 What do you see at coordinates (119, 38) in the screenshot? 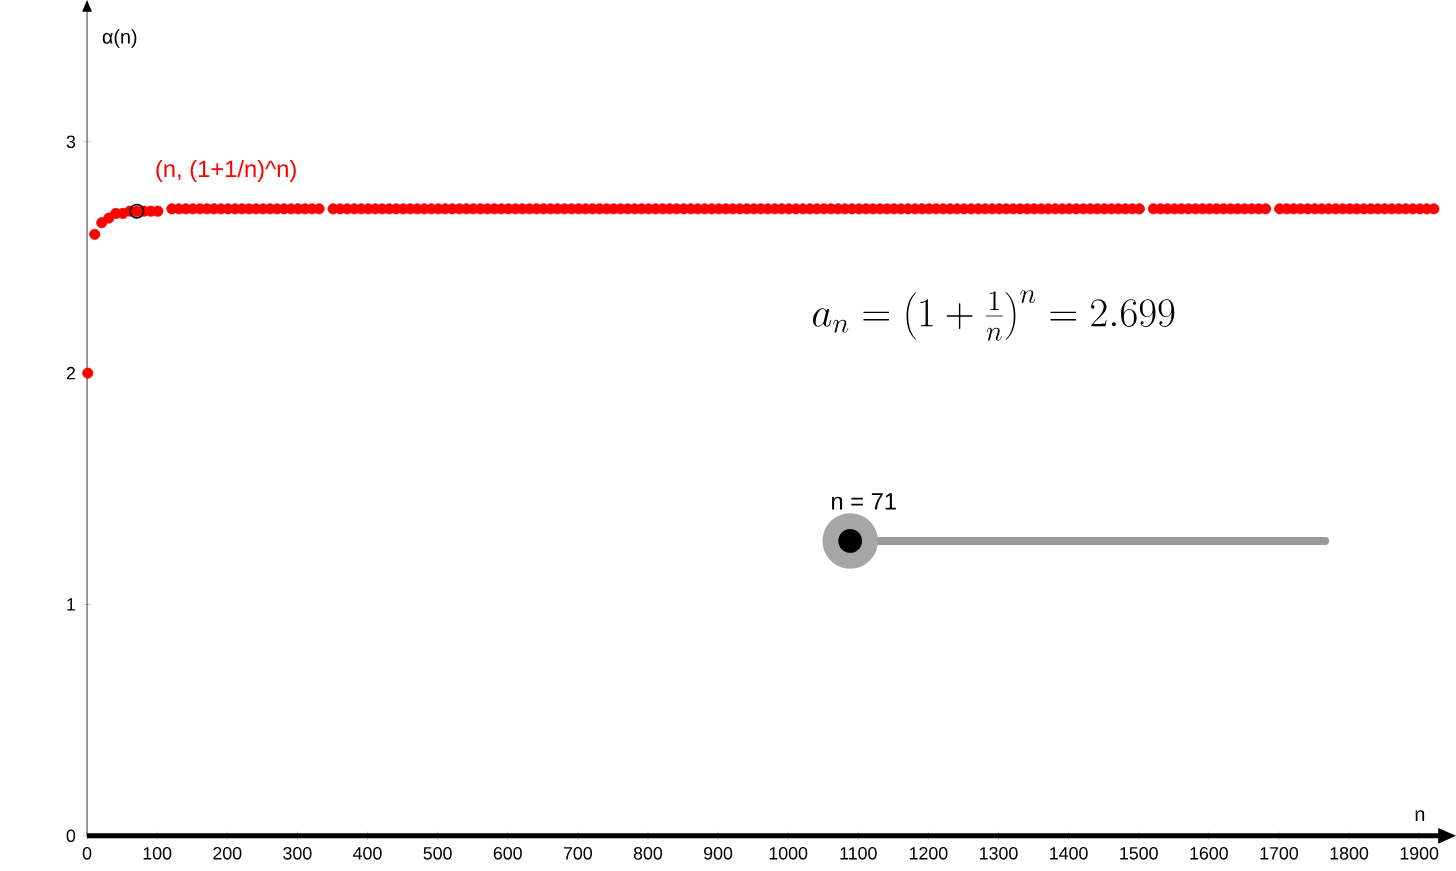
I see `y-axis-title: α(n)` at bounding box center [119, 38].